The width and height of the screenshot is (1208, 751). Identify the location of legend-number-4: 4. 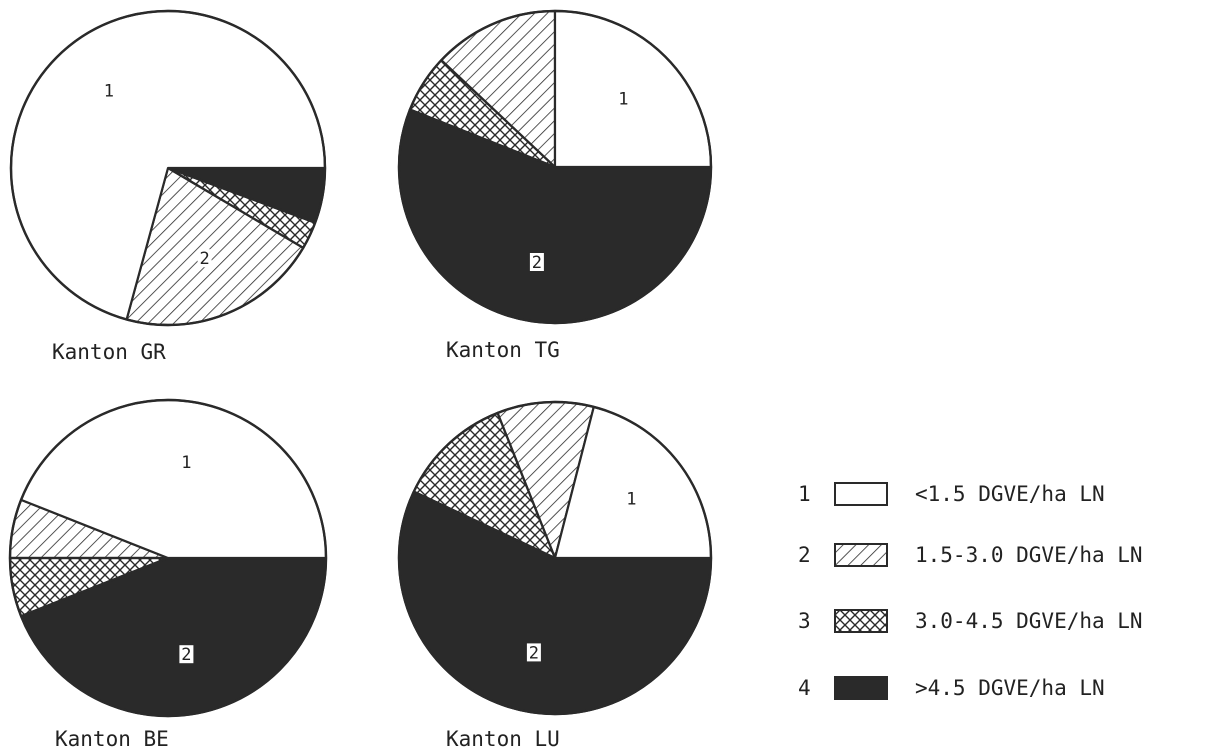
(804, 688).